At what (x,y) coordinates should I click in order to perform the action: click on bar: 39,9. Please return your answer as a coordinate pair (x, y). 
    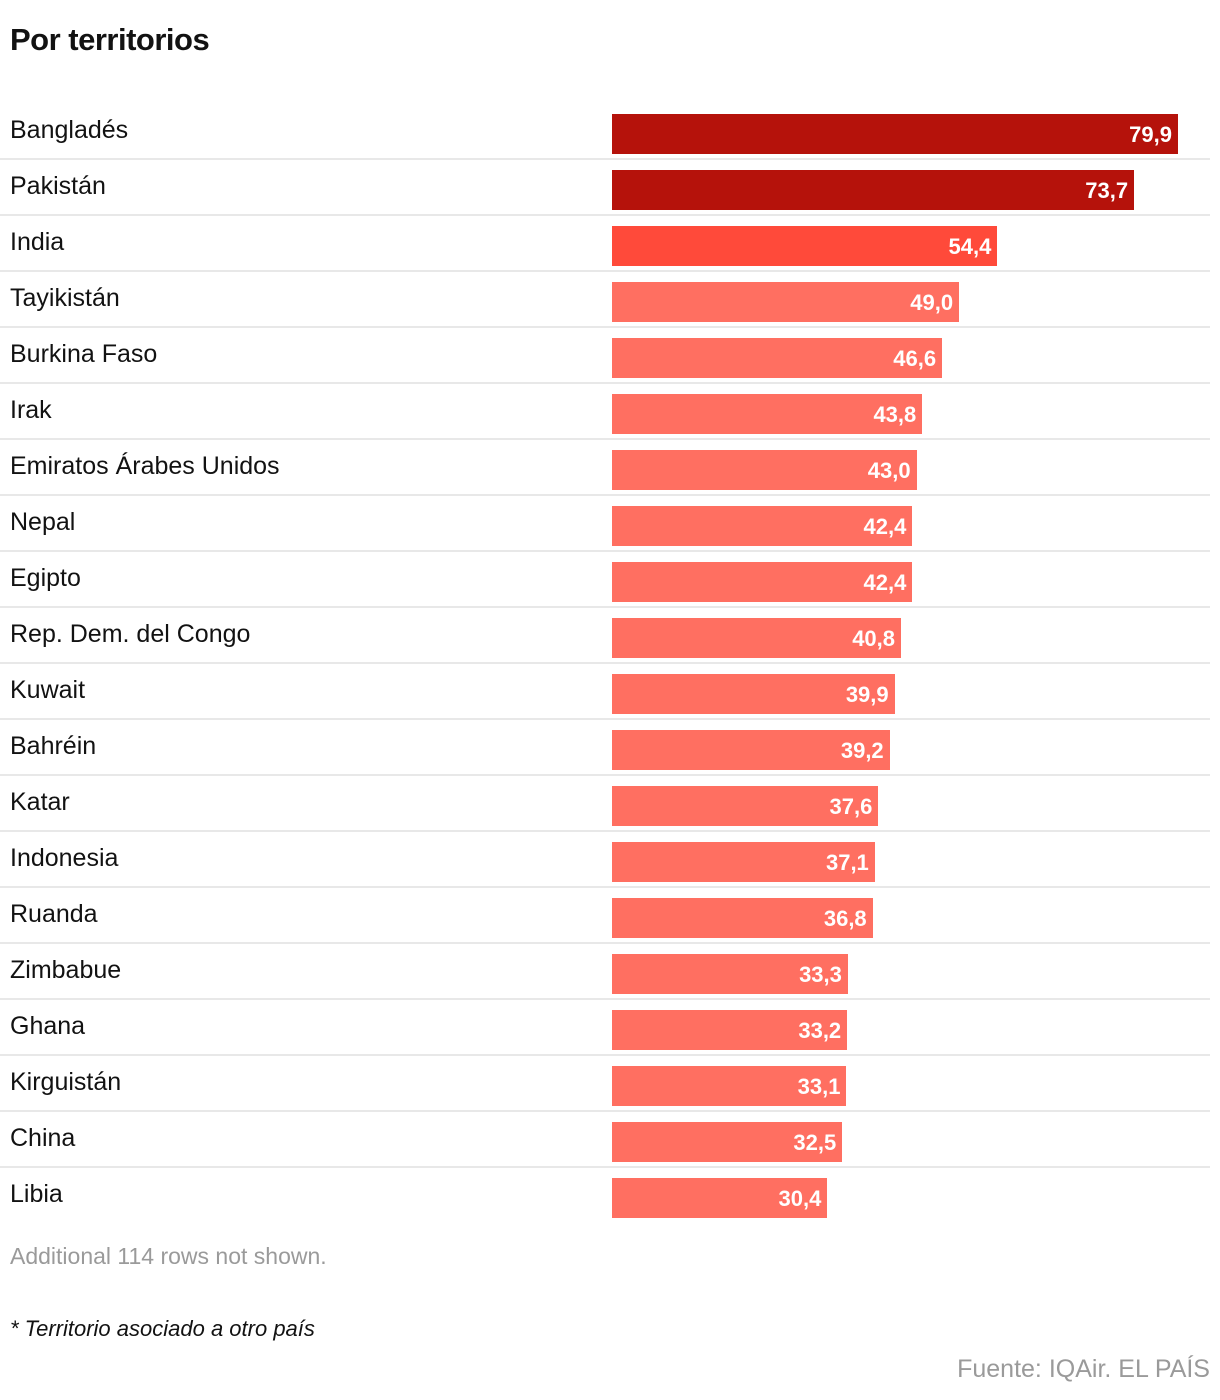
    Looking at the image, I should click on (753, 694).